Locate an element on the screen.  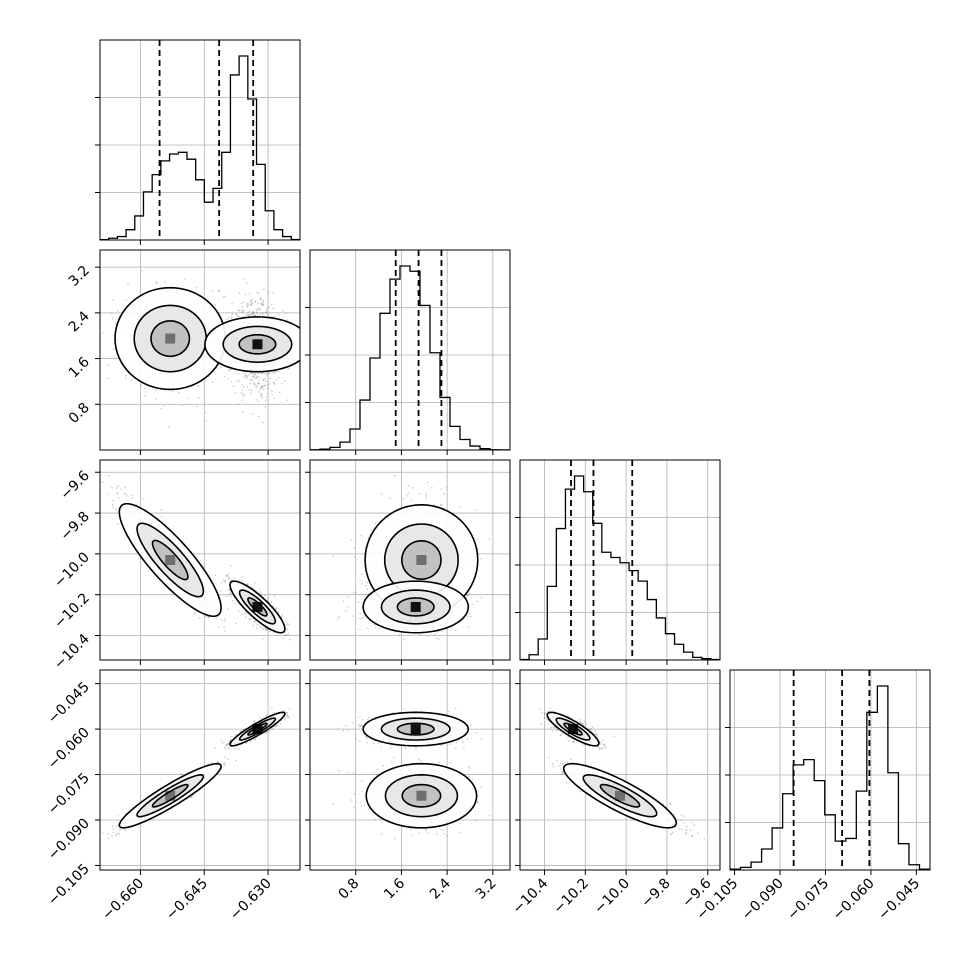
panel-2-0: −10.4−10.2−10.0−9.8−9.6 is located at coordinates (176, 566).